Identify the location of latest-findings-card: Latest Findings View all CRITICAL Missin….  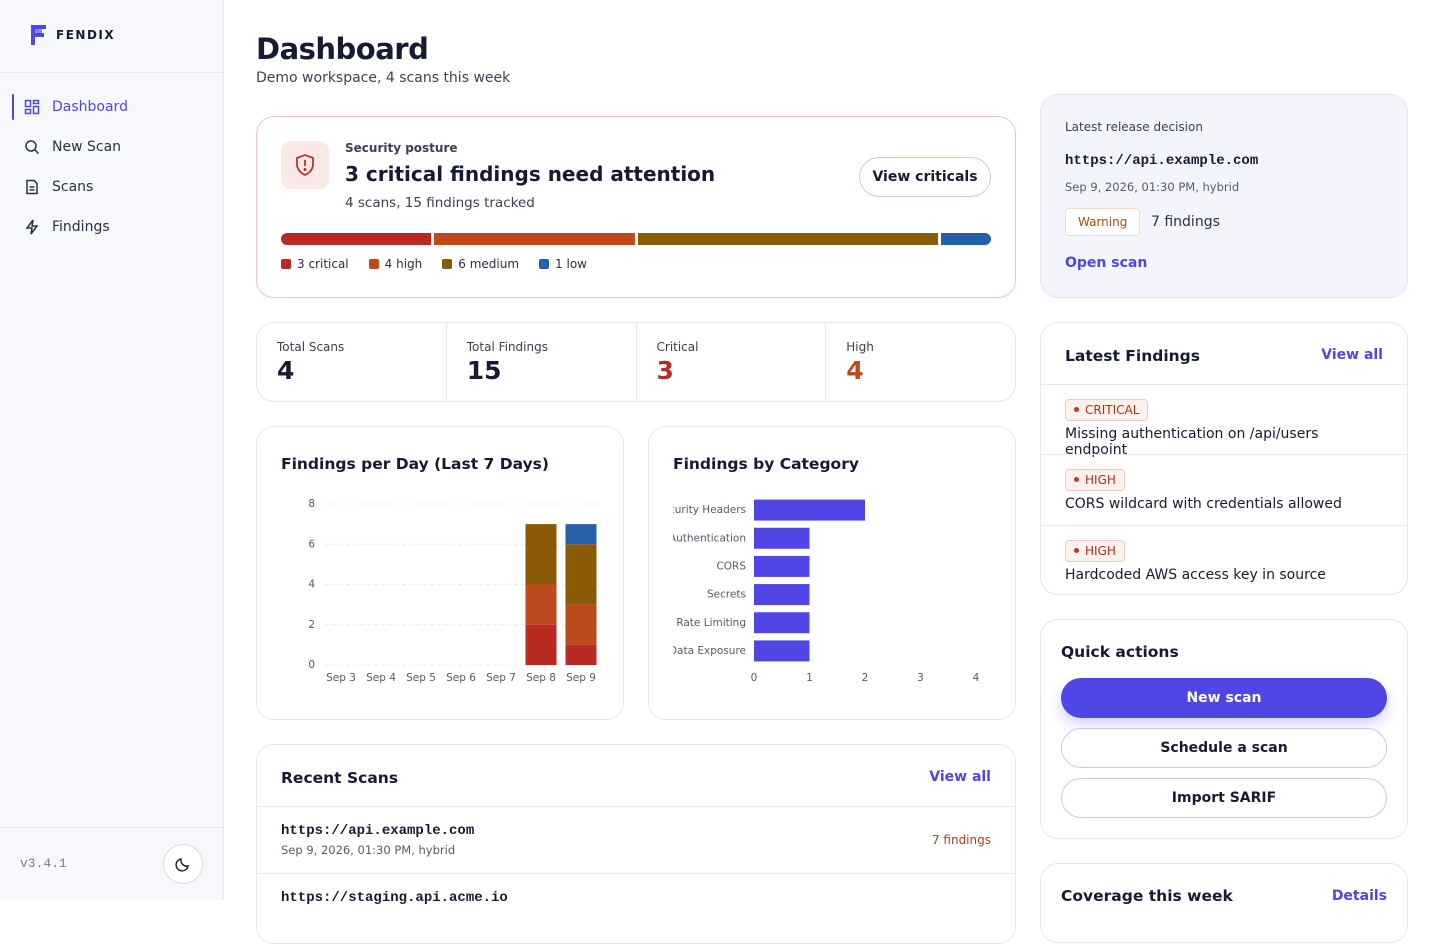
(1224, 458).